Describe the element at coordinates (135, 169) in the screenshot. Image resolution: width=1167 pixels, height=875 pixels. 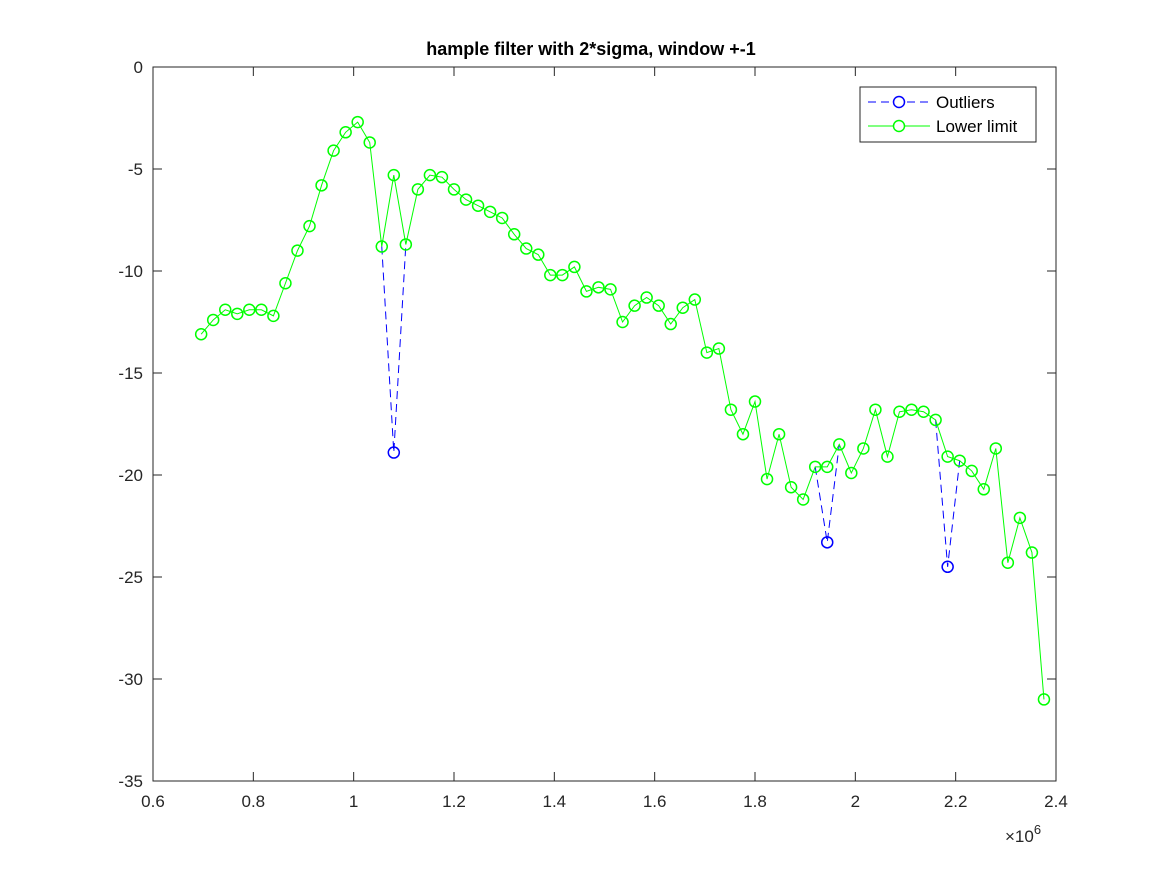
I see `y-tick-label: -5` at that location.